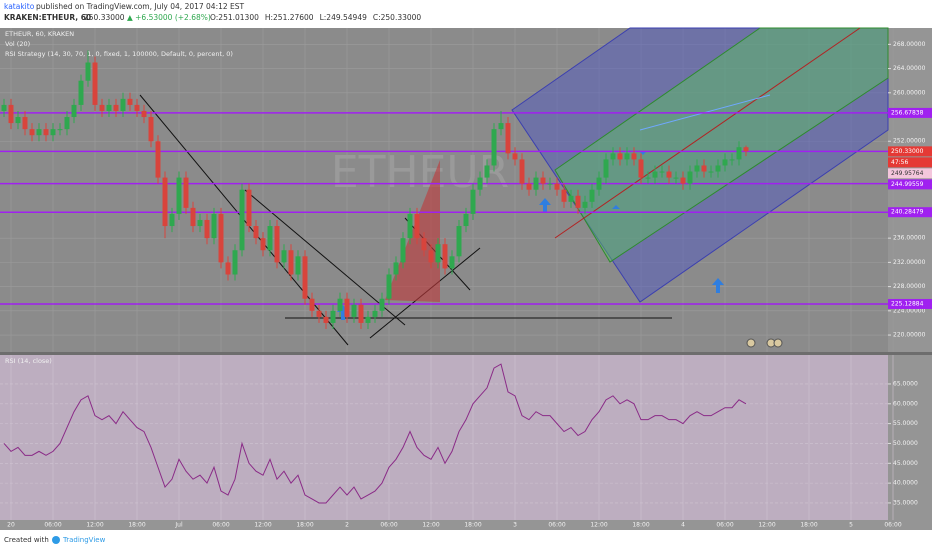 This screenshot has width=932, height=550. I want to click on arrow-up, so click(616, 207).